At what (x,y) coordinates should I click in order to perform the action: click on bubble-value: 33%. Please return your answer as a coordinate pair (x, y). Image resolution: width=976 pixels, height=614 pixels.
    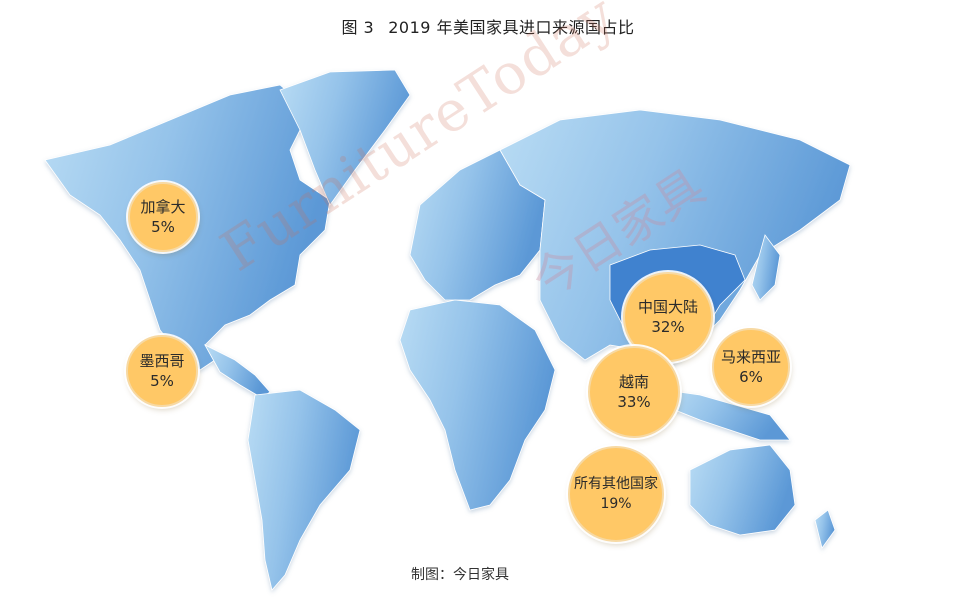
    Looking at the image, I should click on (634, 402).